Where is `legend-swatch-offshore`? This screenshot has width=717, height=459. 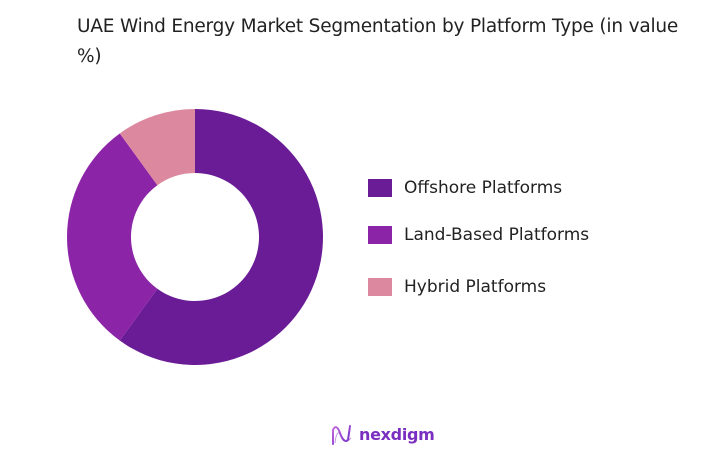
legend-swatch-offshore is located at coordinates (380, 188).